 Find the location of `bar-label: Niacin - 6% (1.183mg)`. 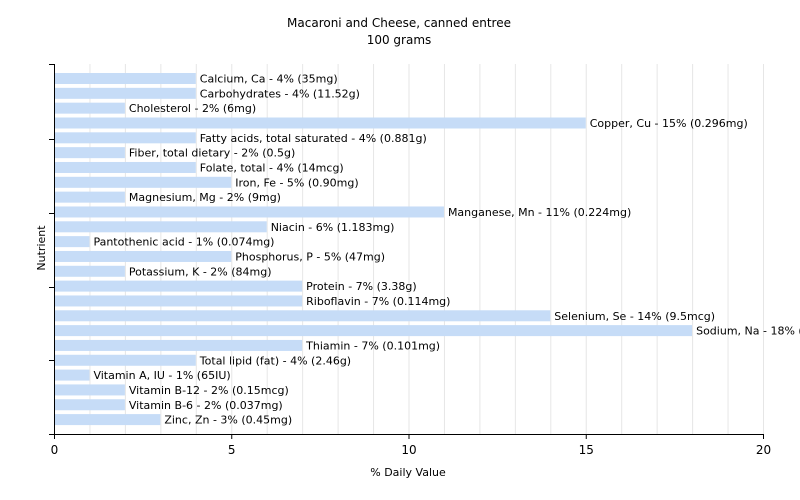

bar-label: Niacin - 6% (1.183mg) is located at coordinates (333, 227).